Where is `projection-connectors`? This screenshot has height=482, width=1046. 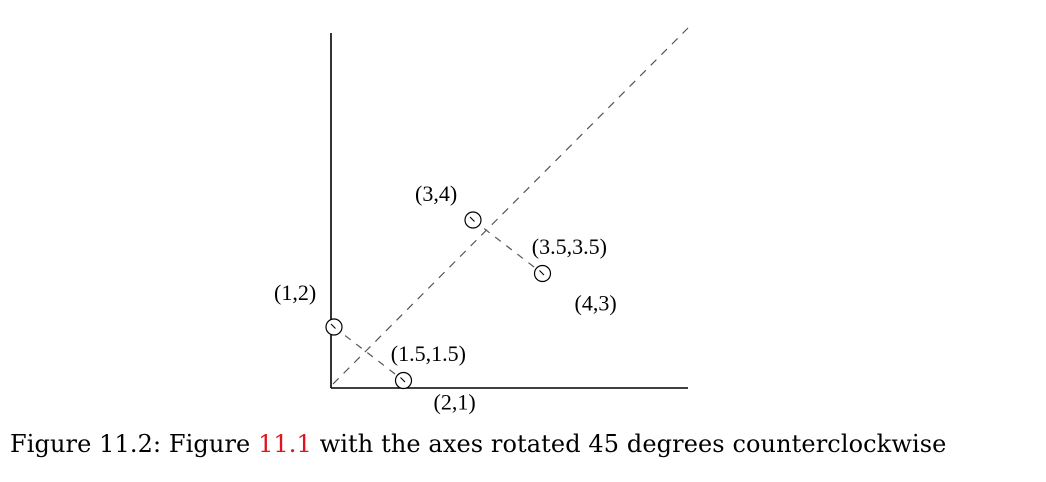
projection-connectors is located at coordinates (438, 300).